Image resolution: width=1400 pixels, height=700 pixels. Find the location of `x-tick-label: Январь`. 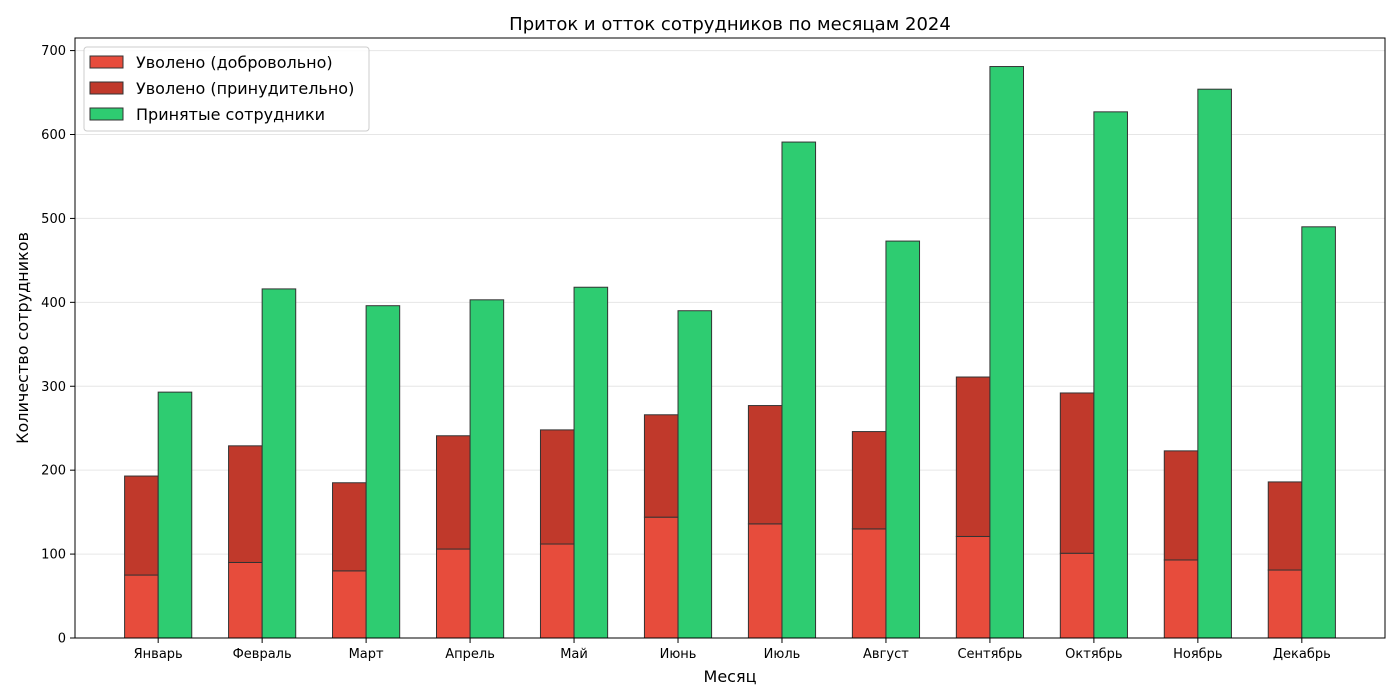

x-tick-label: Январь is located at coordinates (158, 654).